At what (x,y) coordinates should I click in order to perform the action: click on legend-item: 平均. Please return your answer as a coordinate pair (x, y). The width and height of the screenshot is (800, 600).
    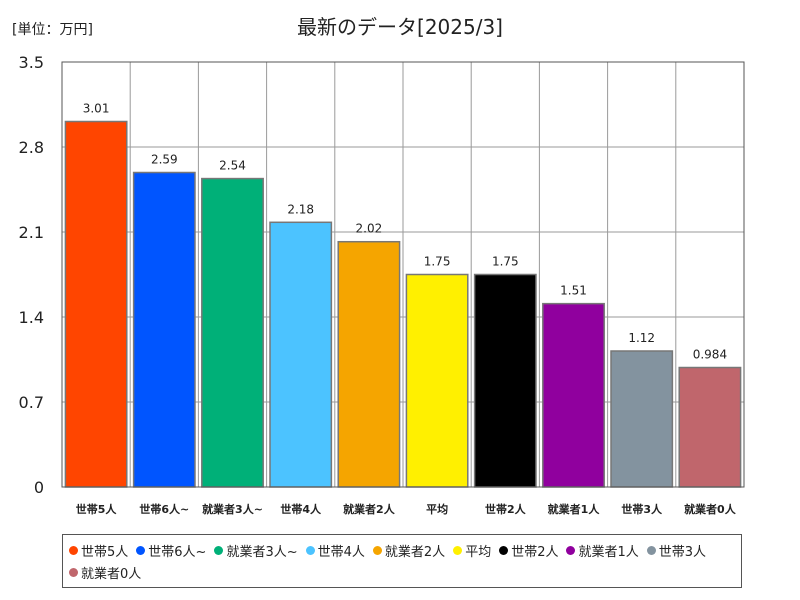
    Looking at the image, I should click on (472, 550).